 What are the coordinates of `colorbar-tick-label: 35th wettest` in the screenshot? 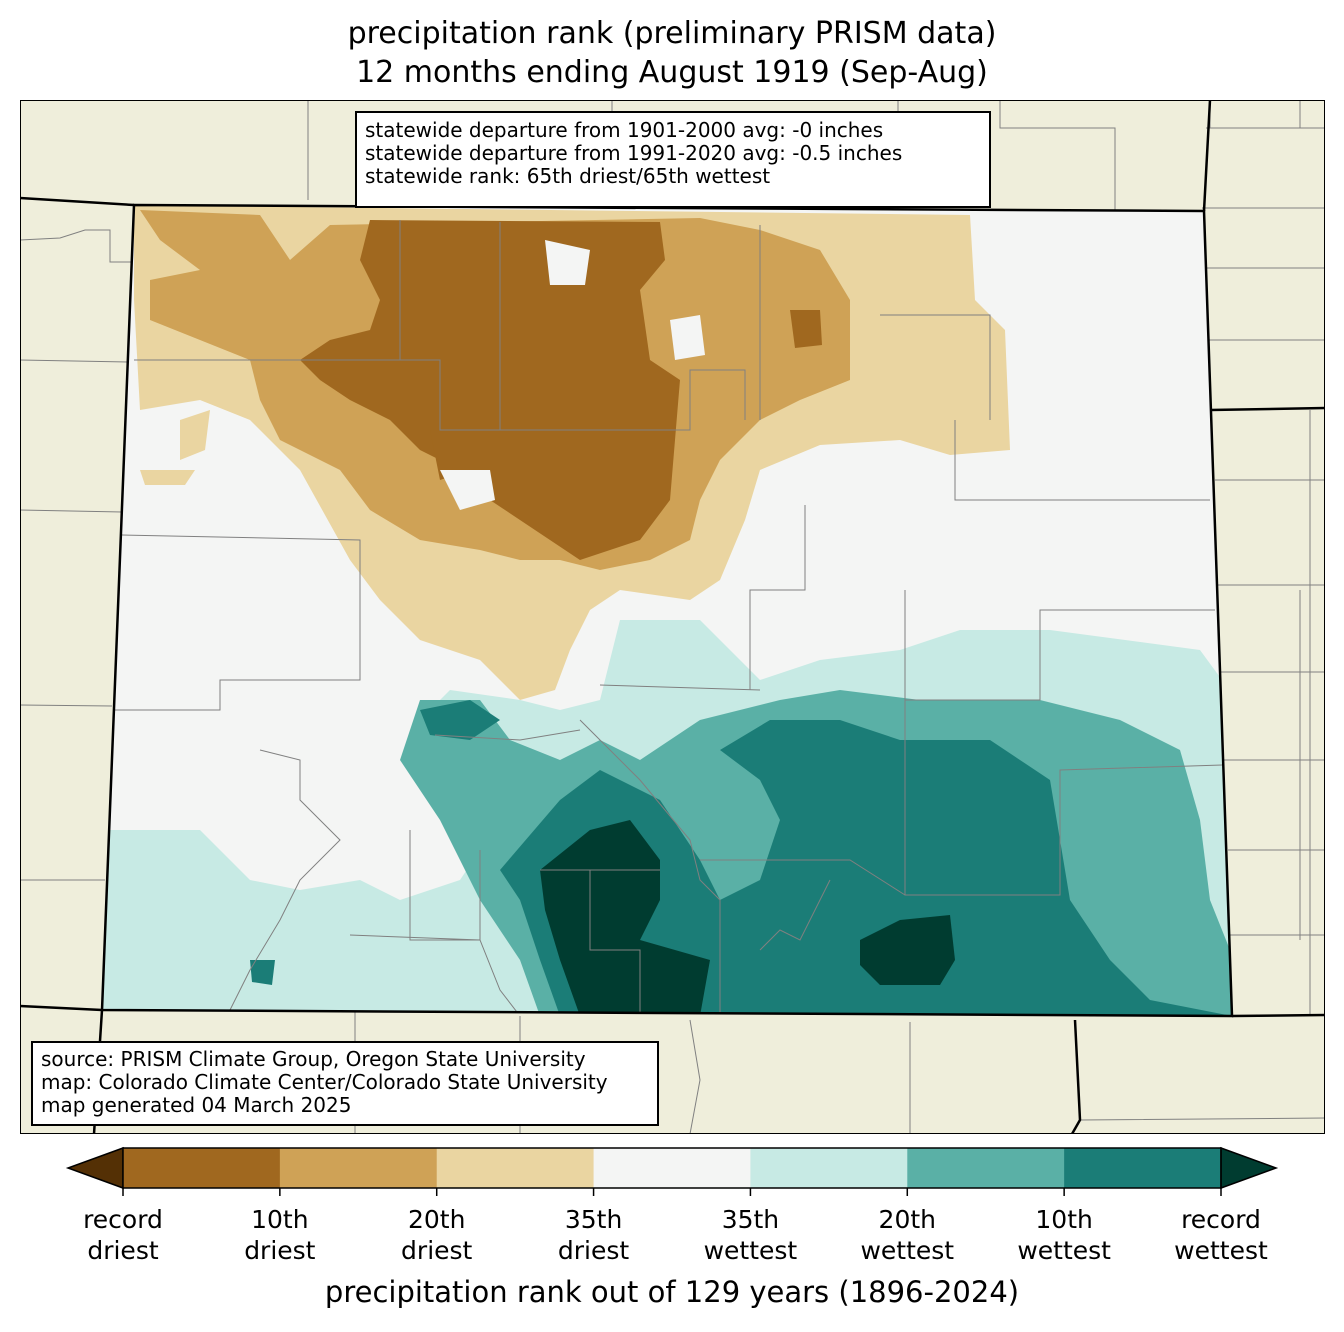 It's located at (750, 1235).